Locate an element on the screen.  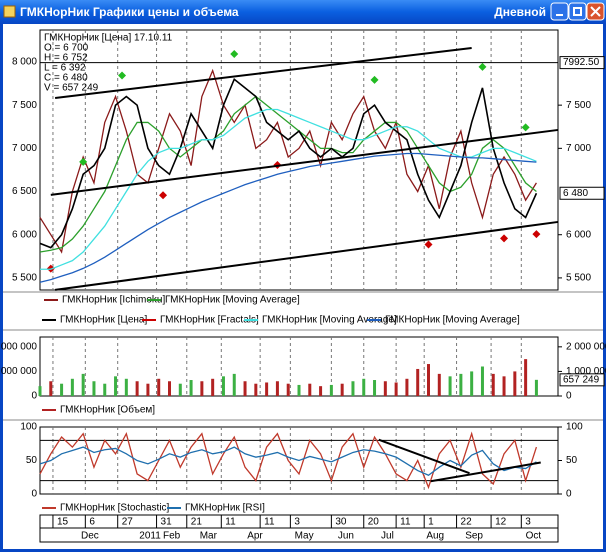
month-label: Feb is located at coordinates (172, 536).